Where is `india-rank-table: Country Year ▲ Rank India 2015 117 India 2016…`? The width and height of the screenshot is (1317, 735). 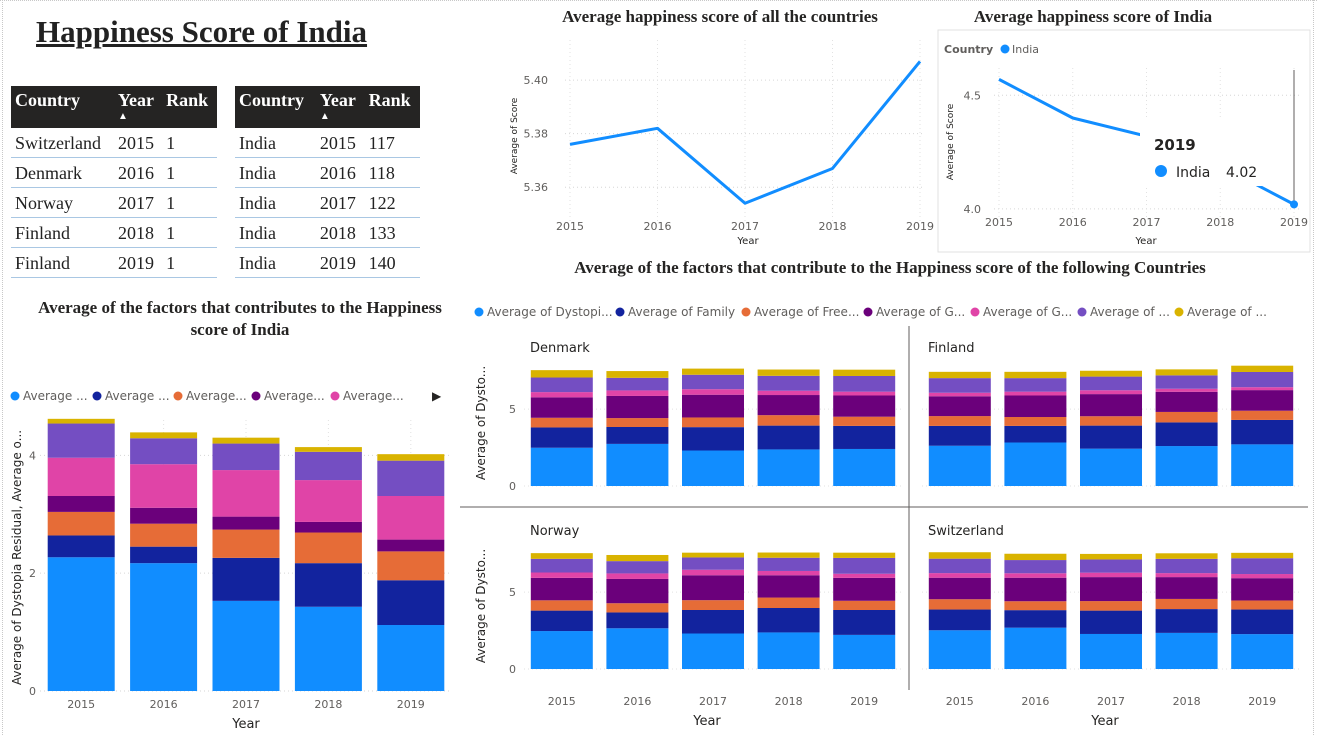
india-rank-table: Country Year ▲ Rank India 2015 117 India 2016… is located at coordinates (327, 182).